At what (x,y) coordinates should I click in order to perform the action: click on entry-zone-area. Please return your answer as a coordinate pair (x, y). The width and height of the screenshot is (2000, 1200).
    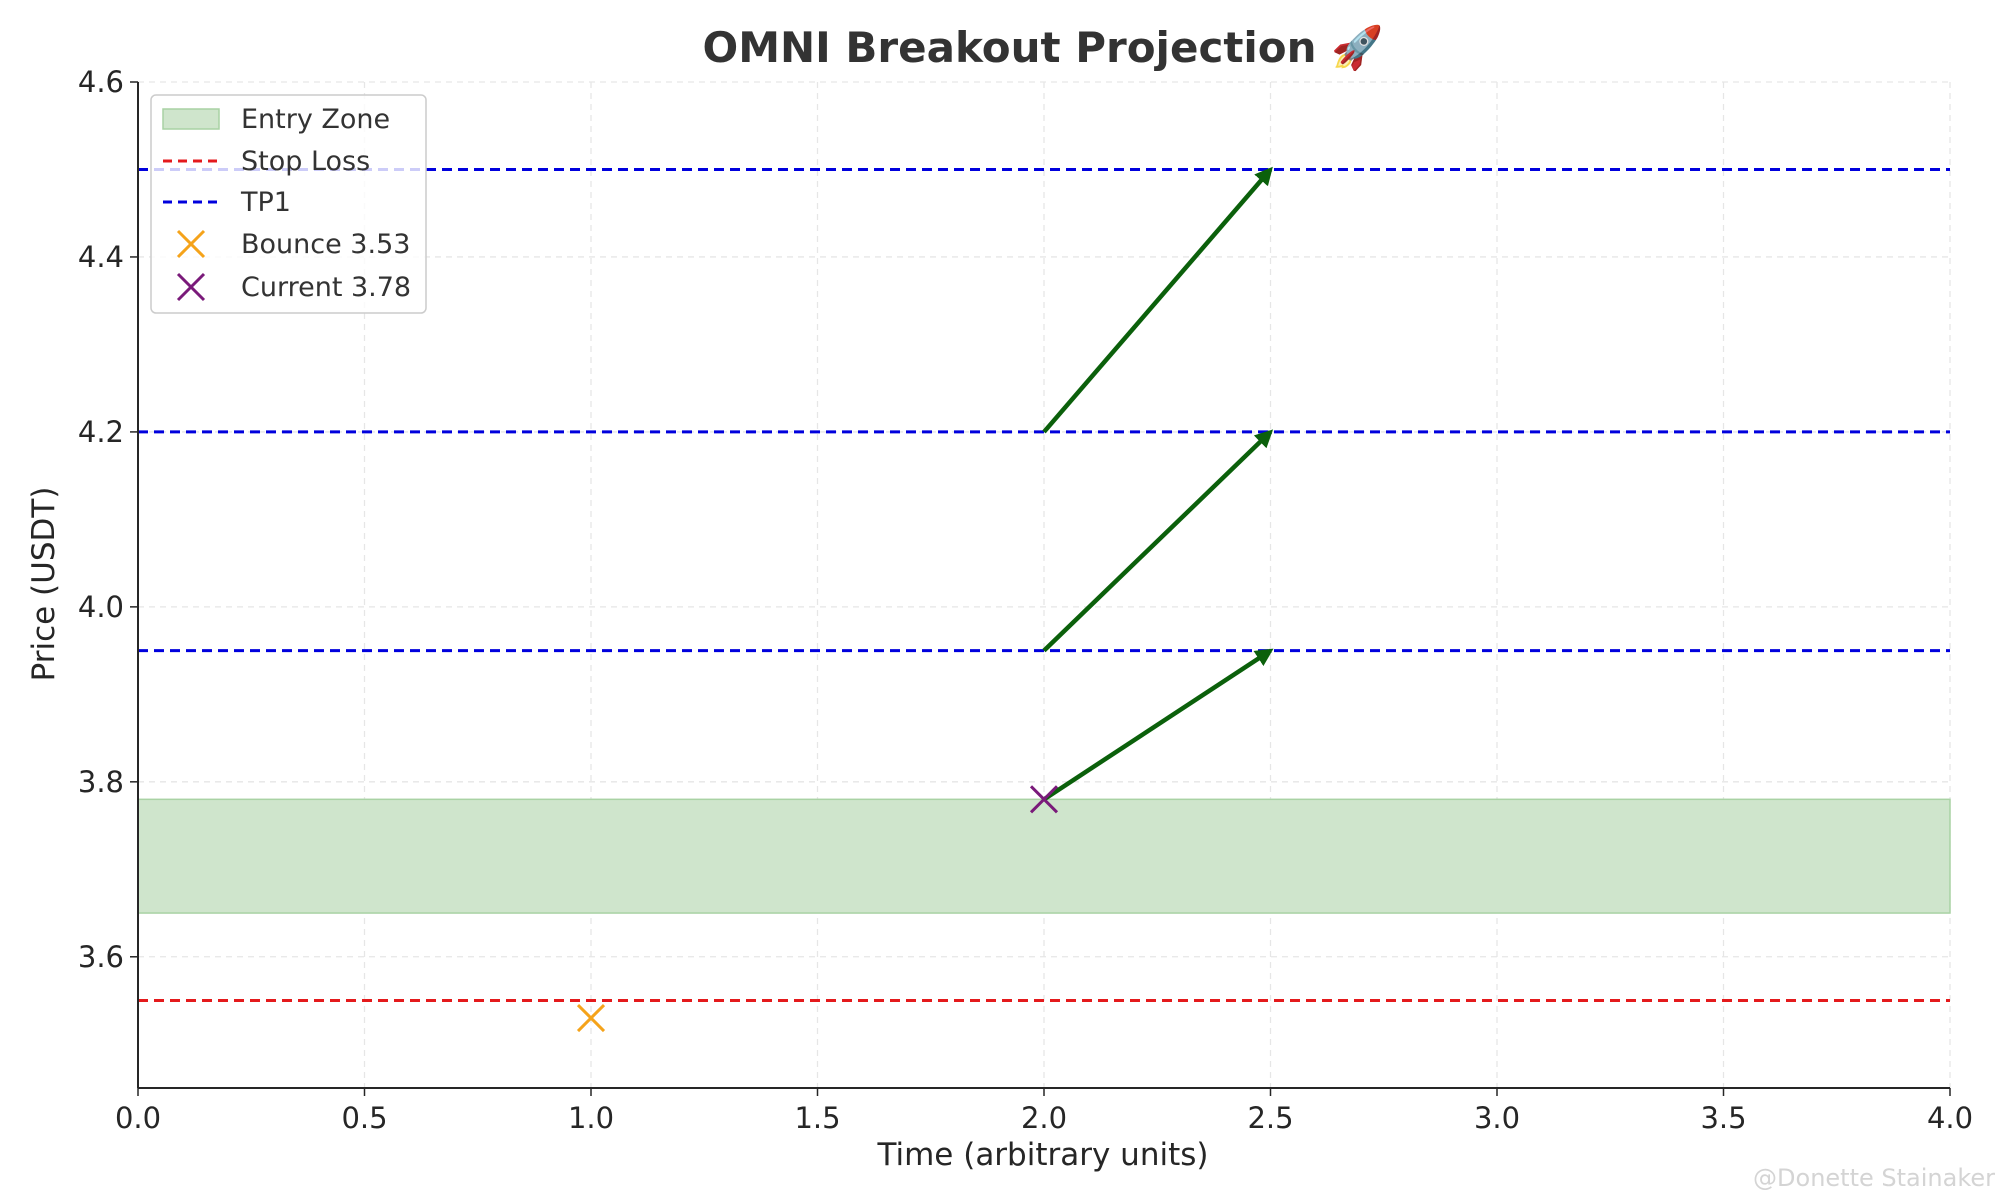
    Looking at the image, I should click on (1044, 856).